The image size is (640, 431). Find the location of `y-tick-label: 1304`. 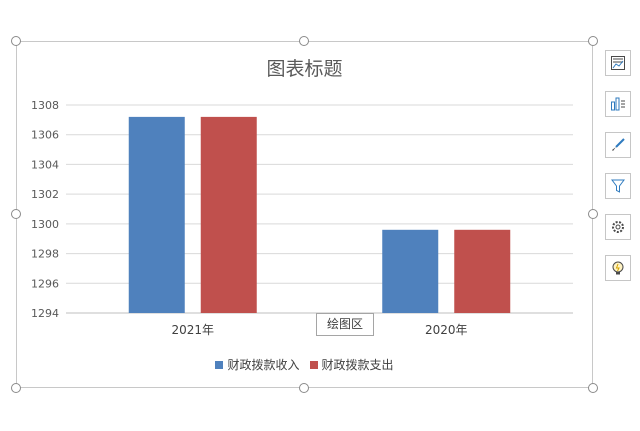

y-tick-label: 1304 is located at coordinates (45, 164).